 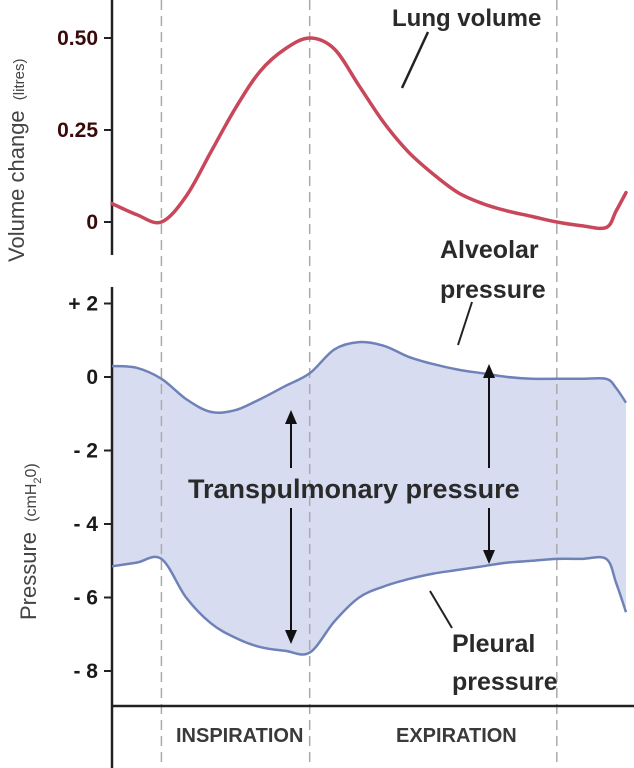 What do you see at coordinates (77, 130) in the screenshot?
I see `volume-tick-label: 0.25` at bounding box center [77, 130].